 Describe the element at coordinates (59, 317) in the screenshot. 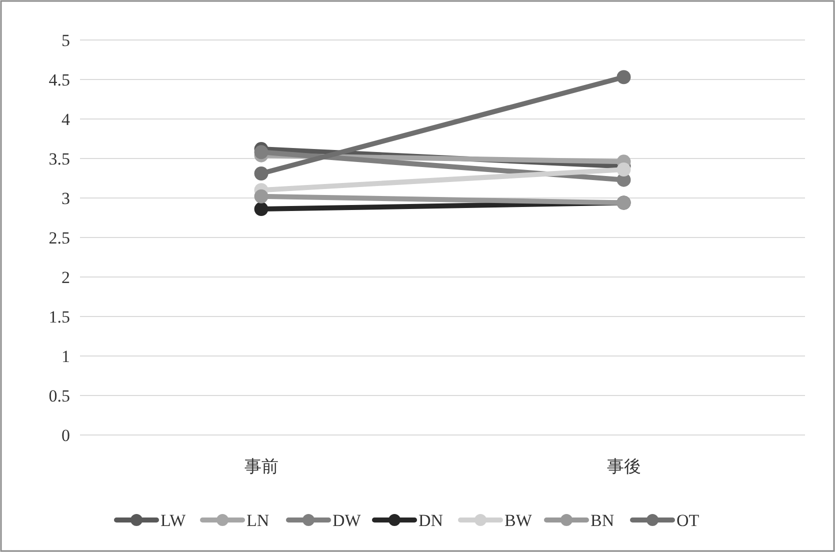

I see `y-tick-label: 1.5` at that location.